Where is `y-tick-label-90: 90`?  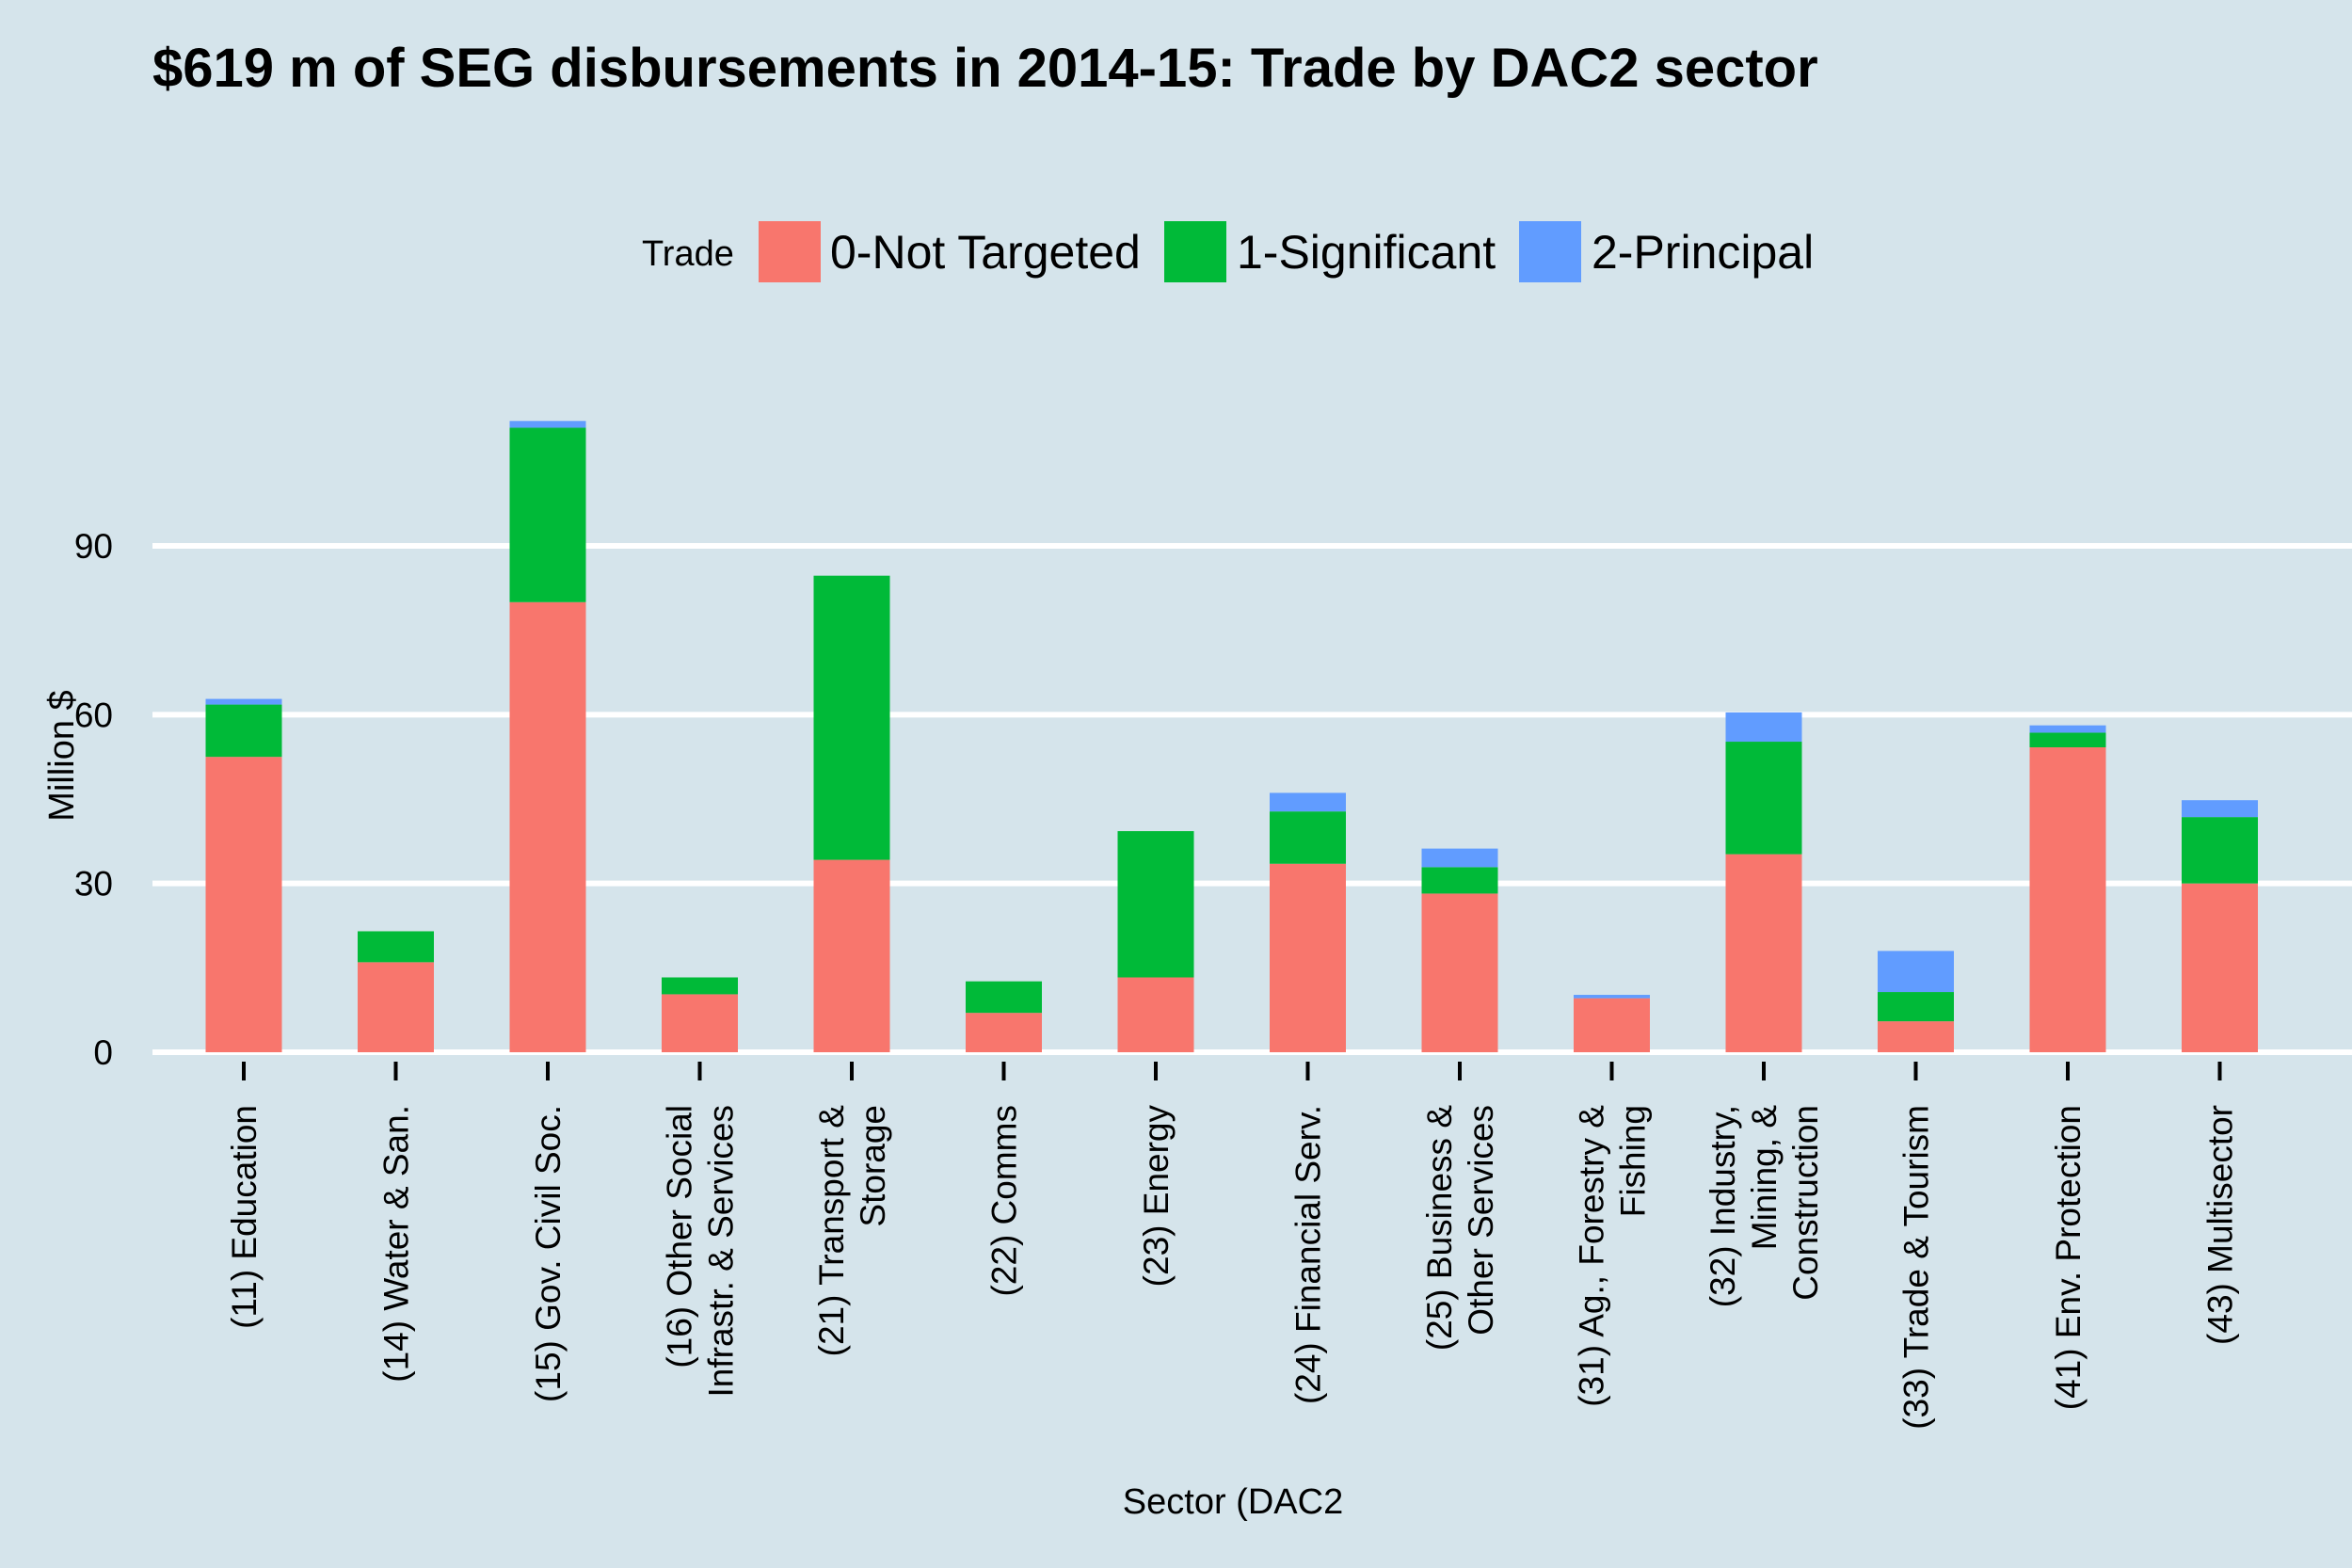
y-tick-label-90: 90 is located at coordinates (93, 546).